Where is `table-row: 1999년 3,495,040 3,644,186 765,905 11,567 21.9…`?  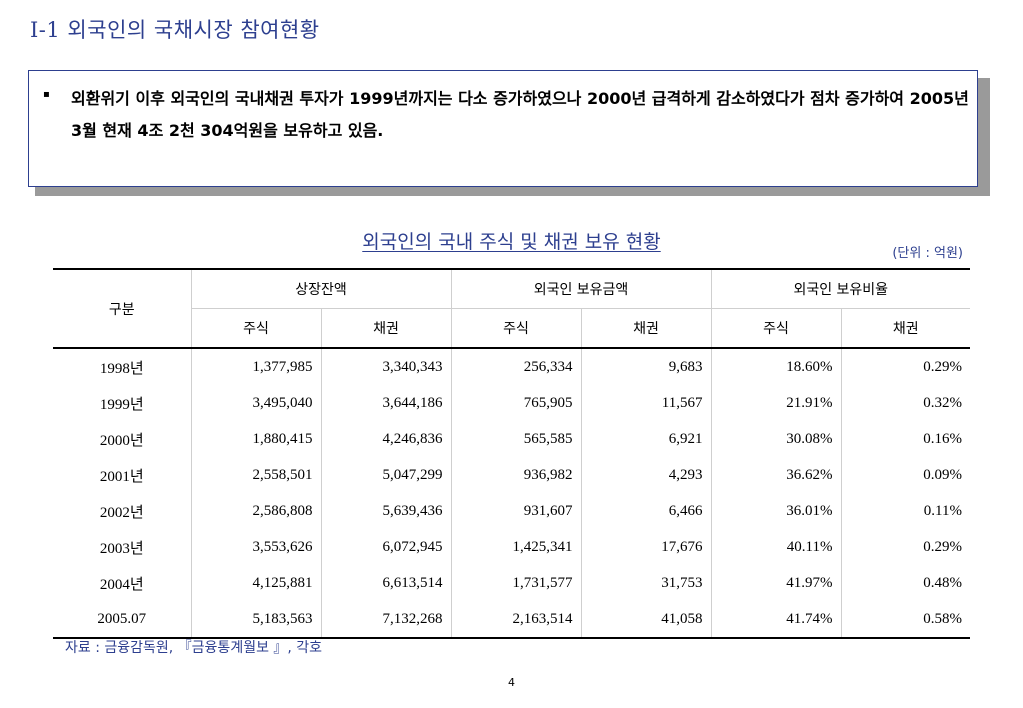
table-row: 1999년 3,495,040 3,644,186 765,905 11,567 21.9… is located at coordinates (511, 403).